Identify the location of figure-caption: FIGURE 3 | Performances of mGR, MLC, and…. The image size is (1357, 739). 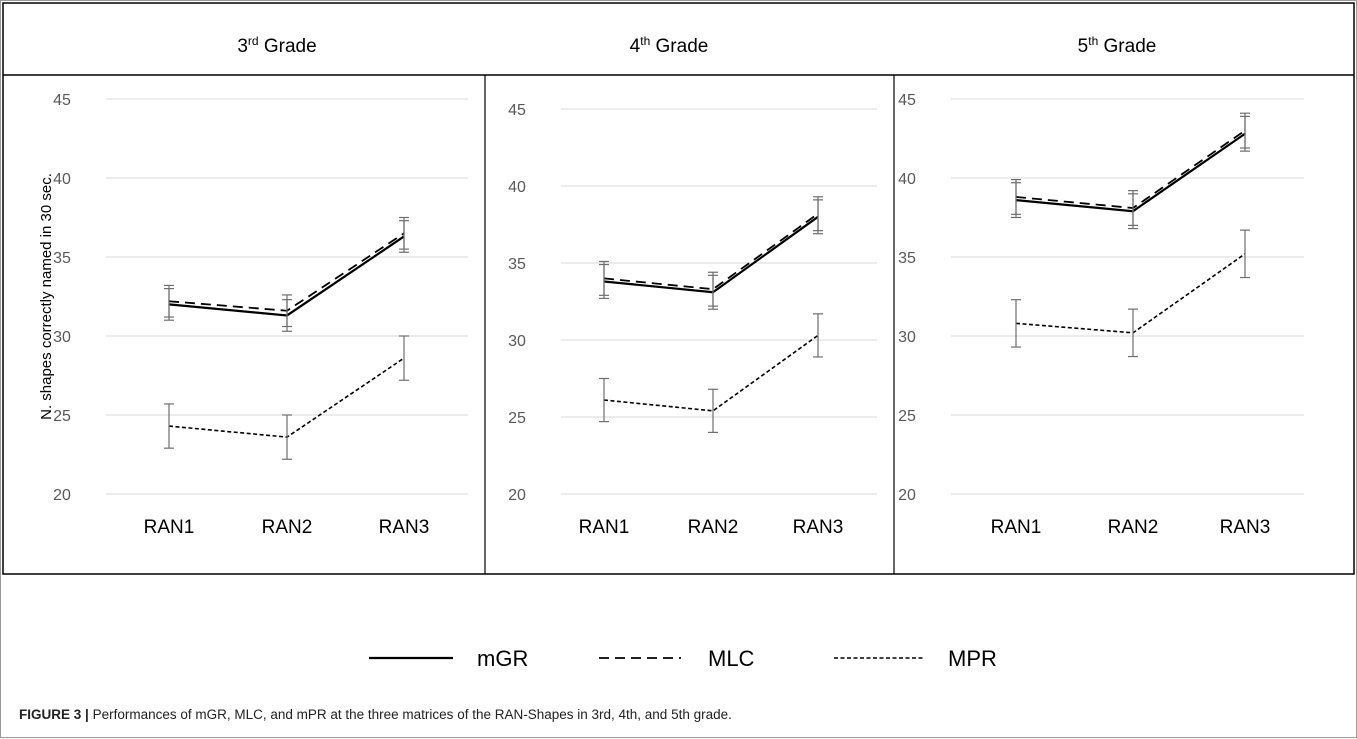
(375, 714).